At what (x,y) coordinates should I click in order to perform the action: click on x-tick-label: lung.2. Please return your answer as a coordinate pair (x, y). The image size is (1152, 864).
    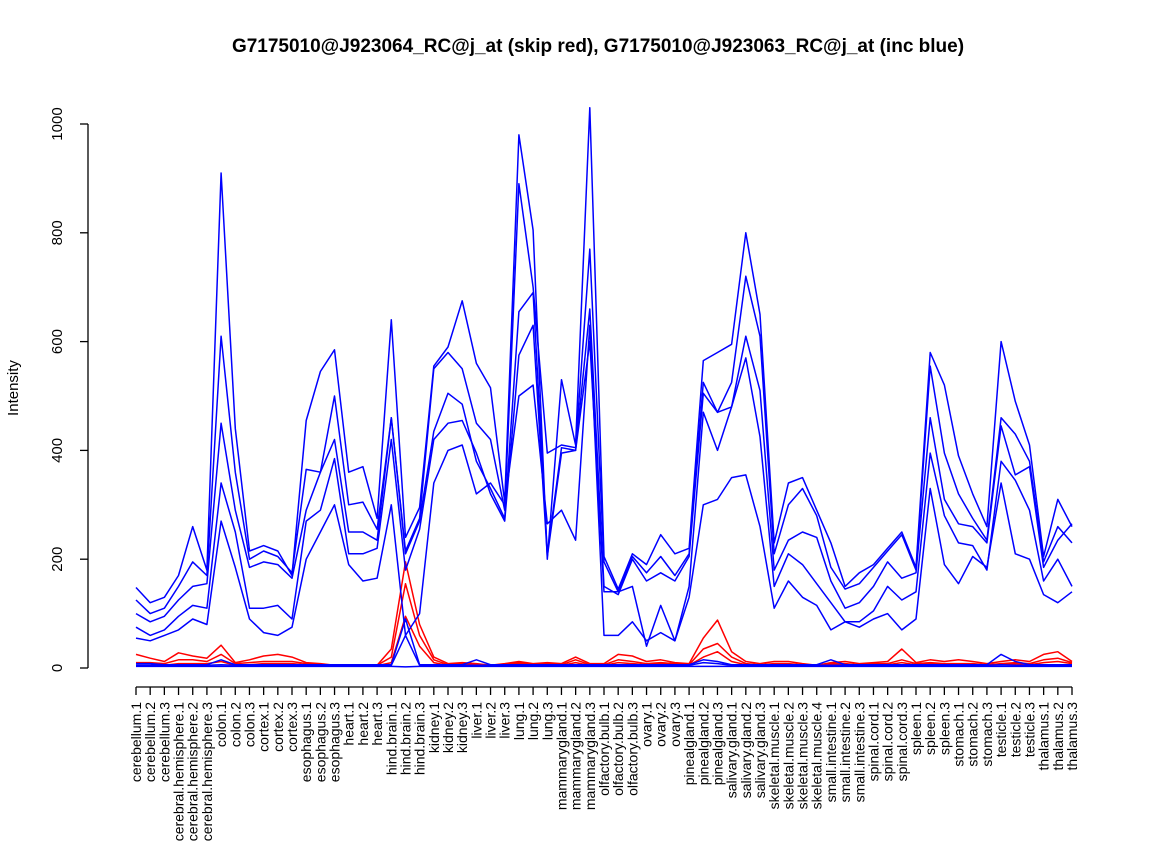
    Looking at the image, I should click on (533, 721).